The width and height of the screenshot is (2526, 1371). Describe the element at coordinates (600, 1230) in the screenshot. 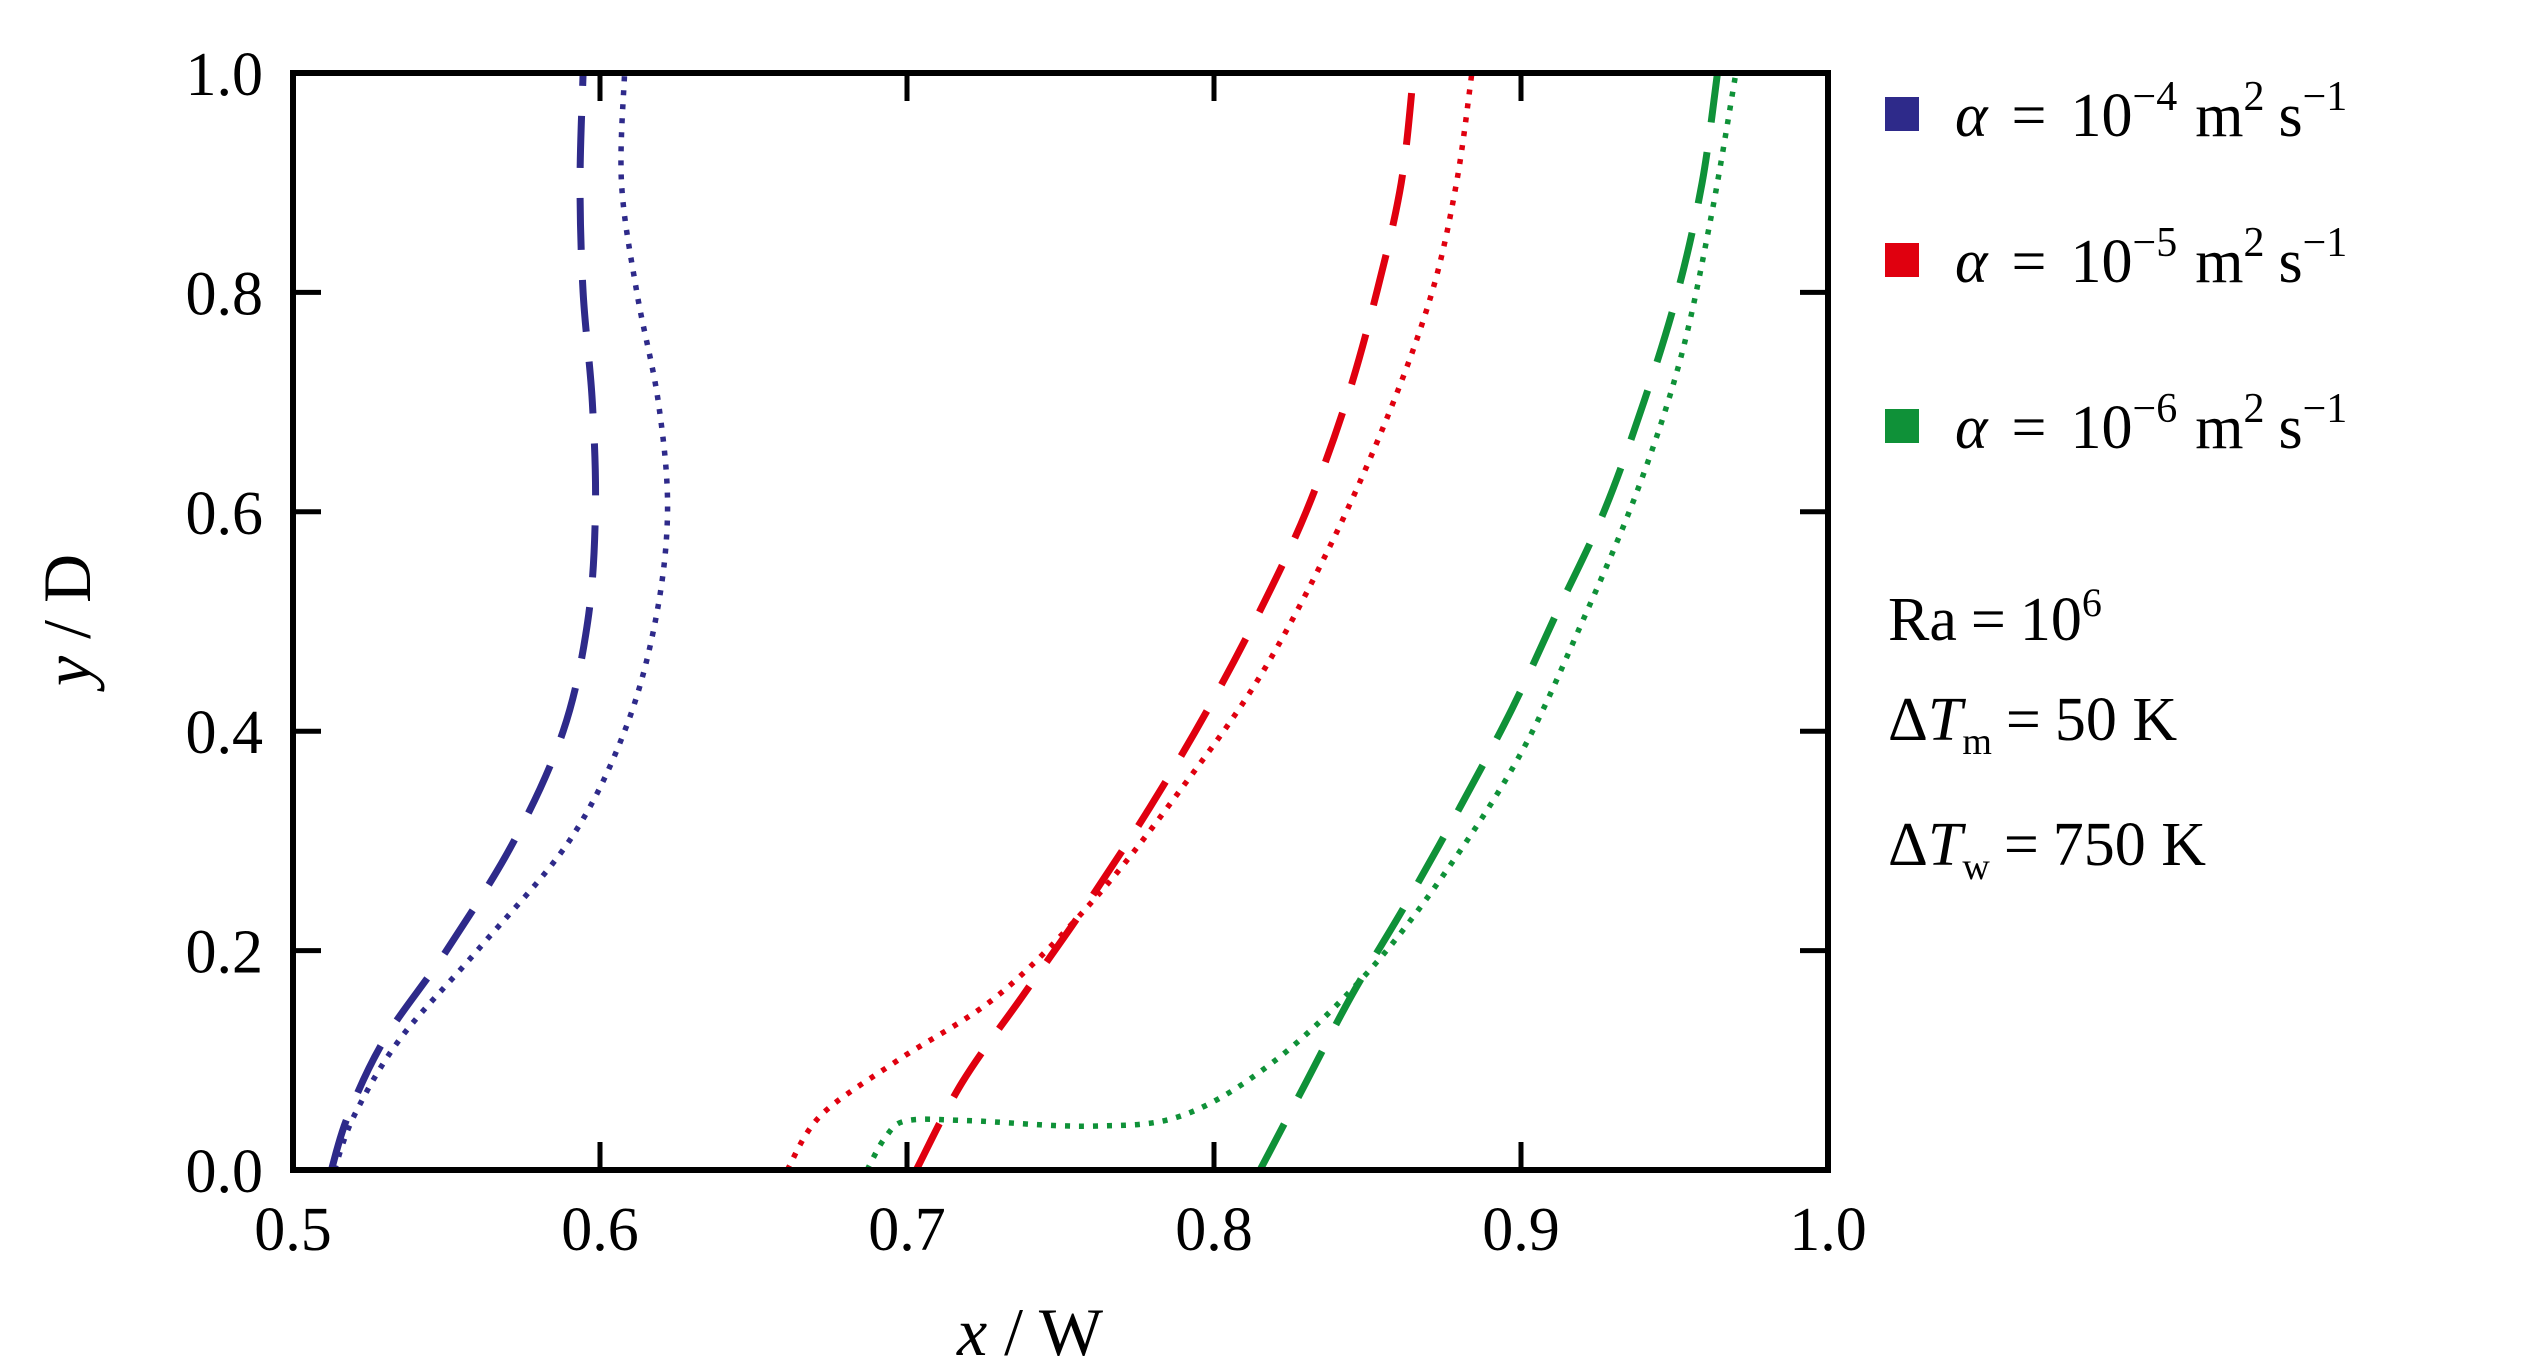

I see `x-tick-label: 0.6` at that location.